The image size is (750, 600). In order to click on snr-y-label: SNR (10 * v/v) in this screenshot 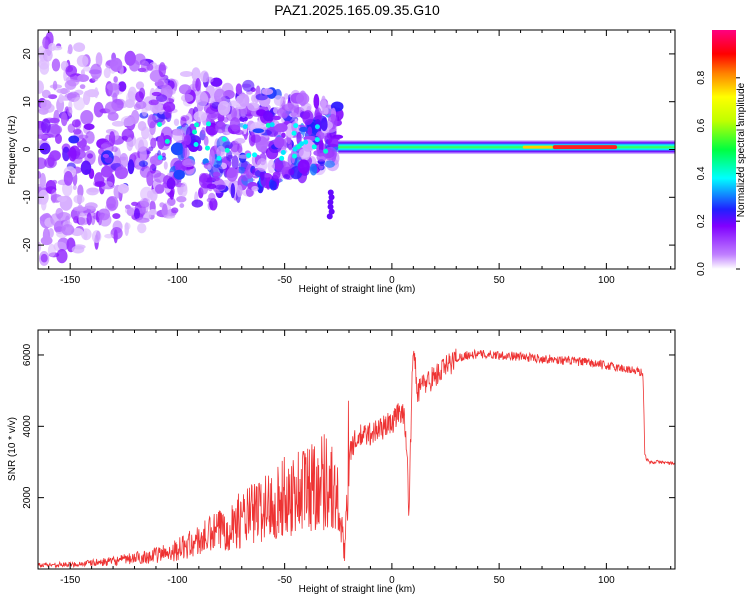, I will do `click(12, 449)`.